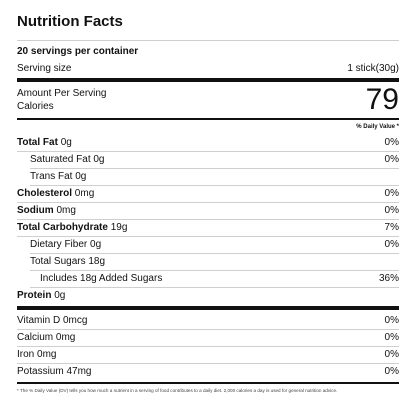 The height and width of the screenshot is (416, 416). What do you see at coordinates (44, 68) in the screenshot?
I see `serving-size-label: Serving size` at bounding box center [44, 68].